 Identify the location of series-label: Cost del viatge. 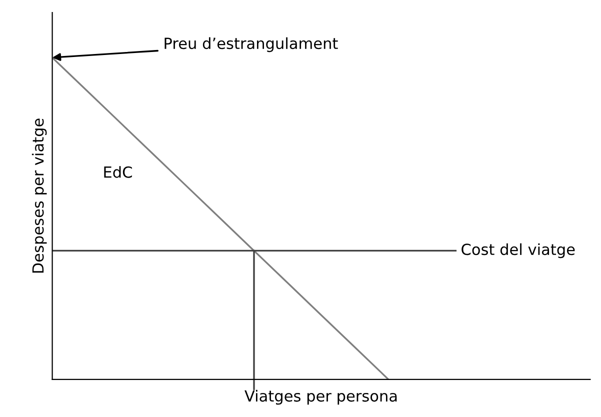
(518, 250).